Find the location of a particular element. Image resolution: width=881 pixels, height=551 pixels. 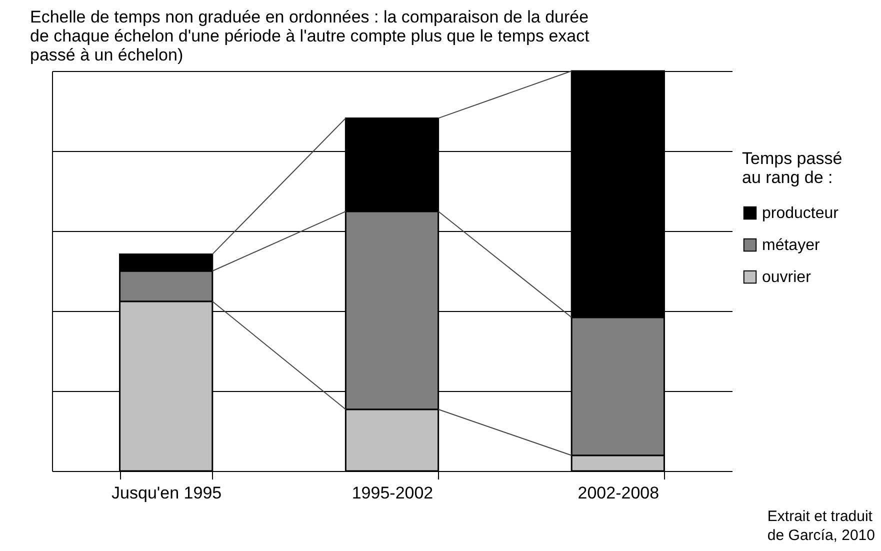

legend-label: métayer is located at coordinates (791, 245).